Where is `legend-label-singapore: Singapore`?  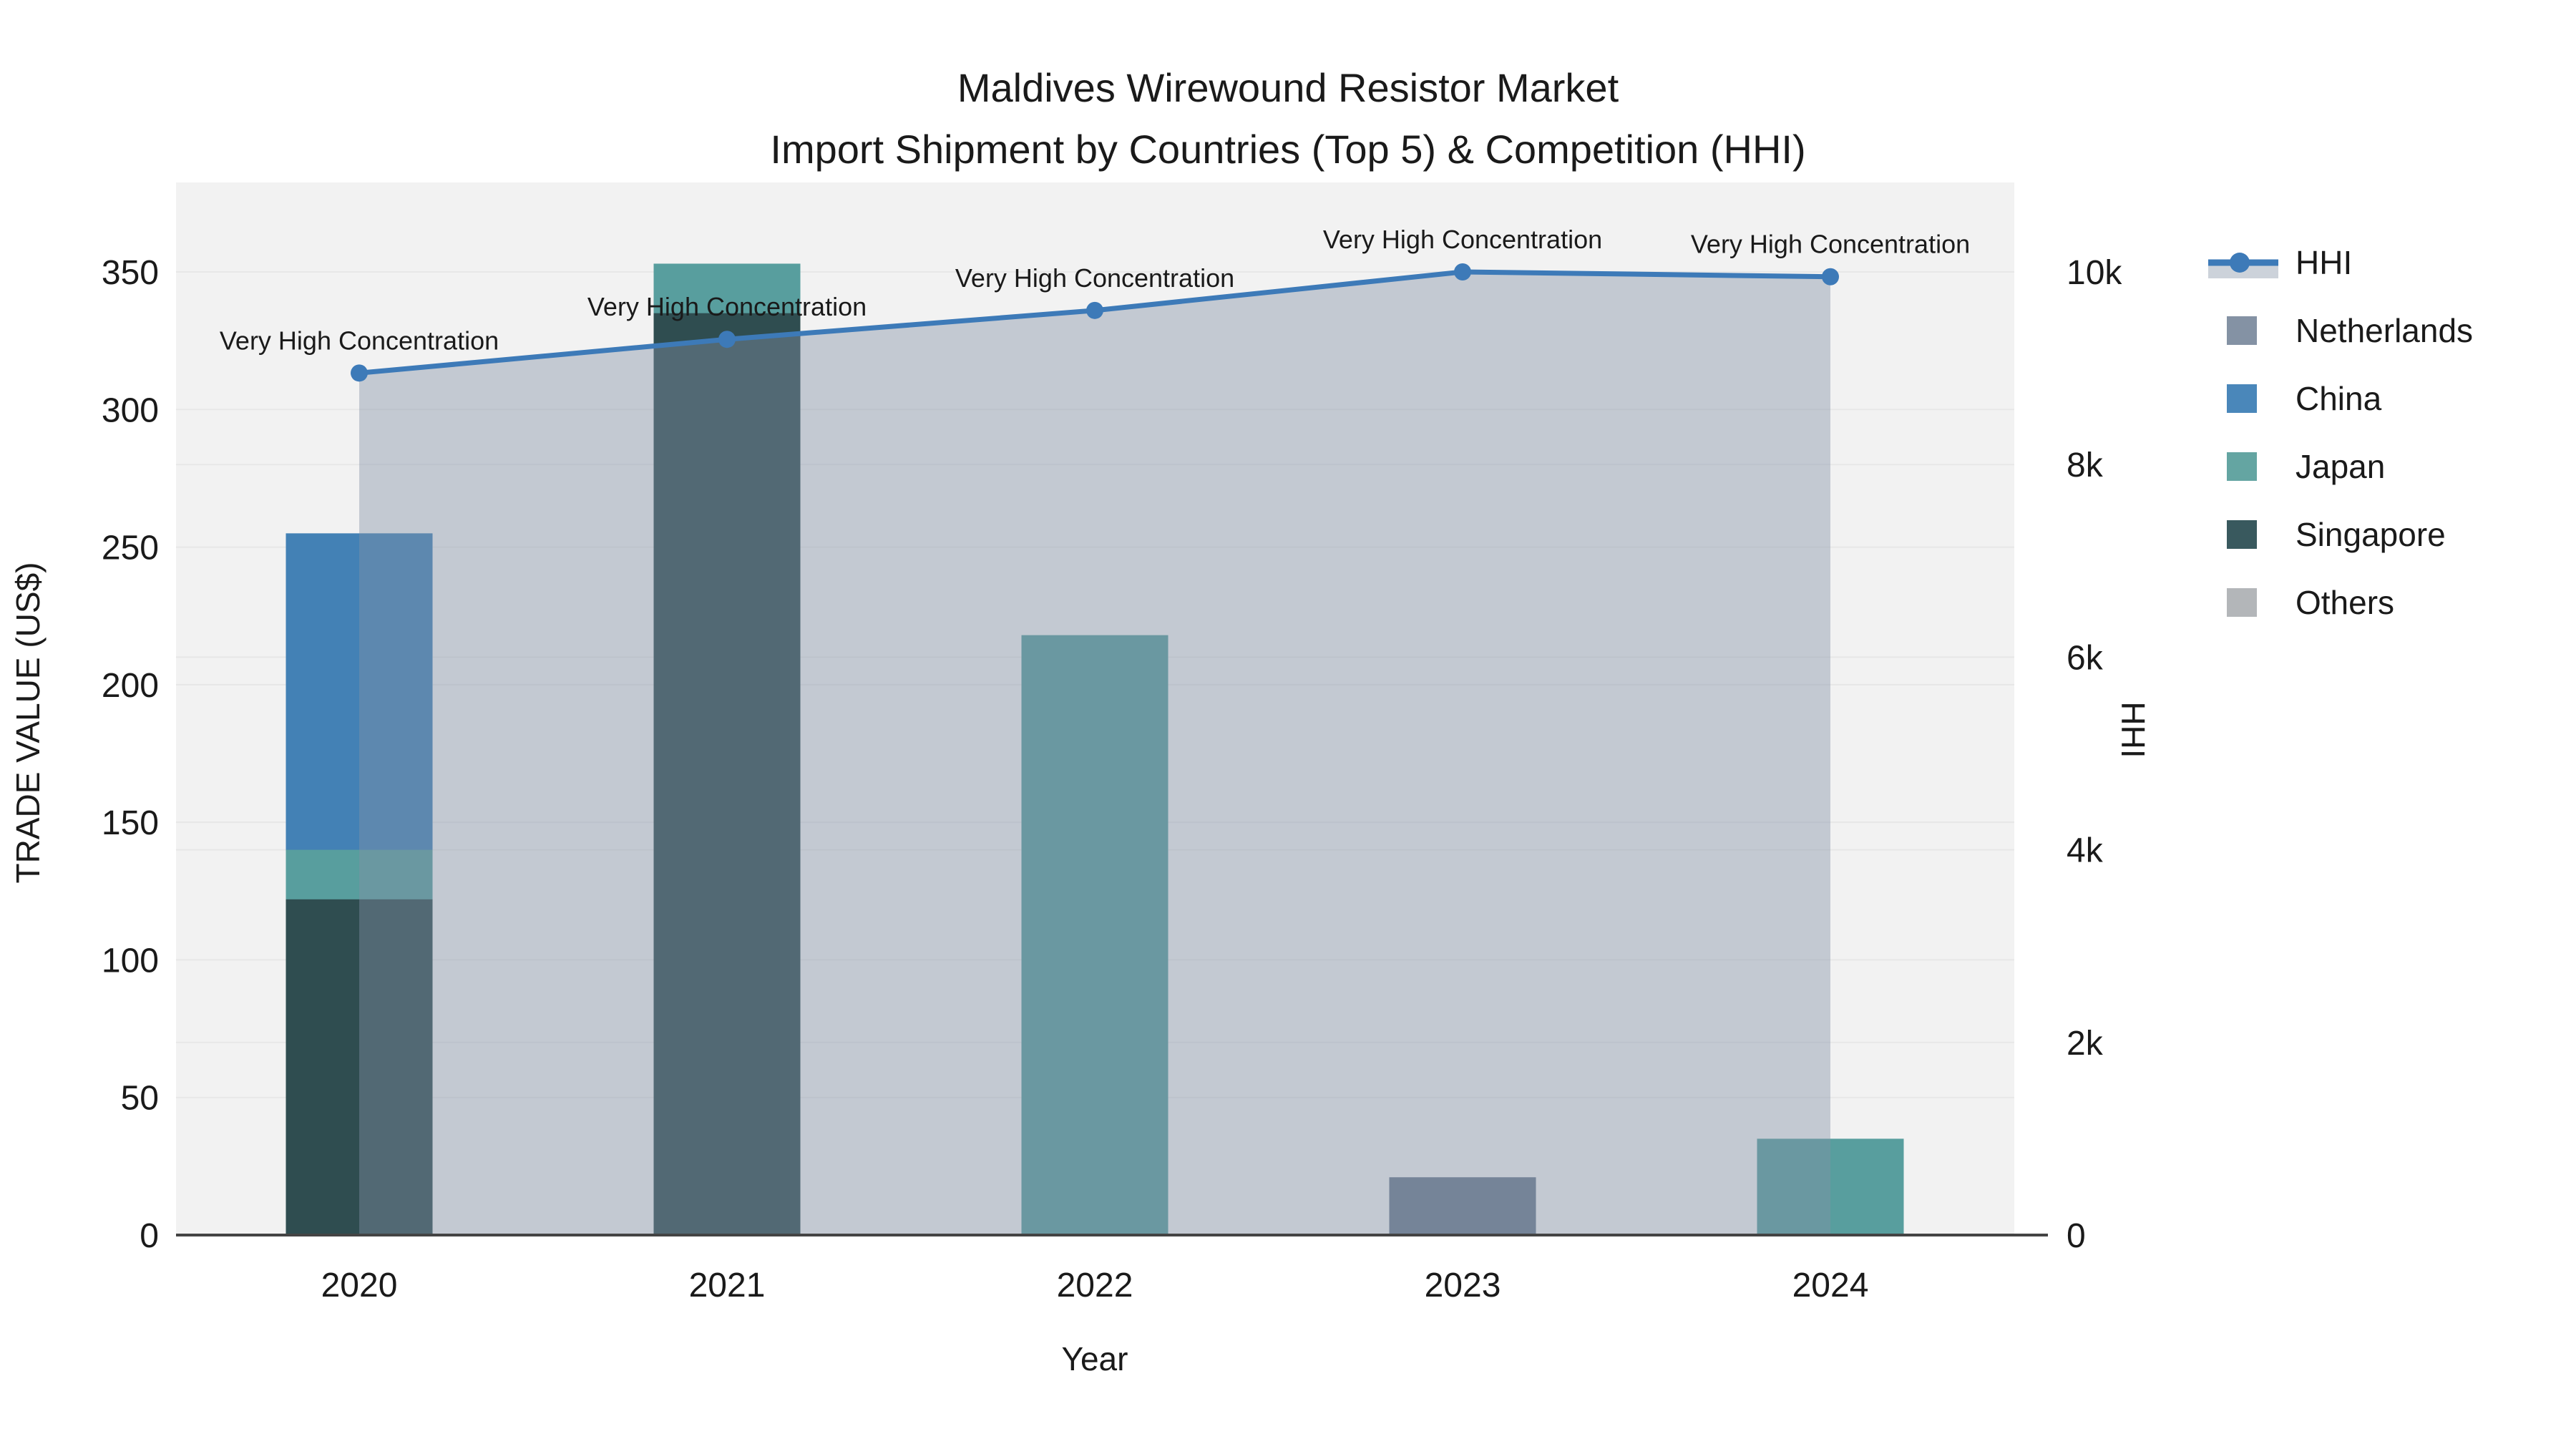
legend-label-singapore: Singapore is located at coordinates (2371, 534).